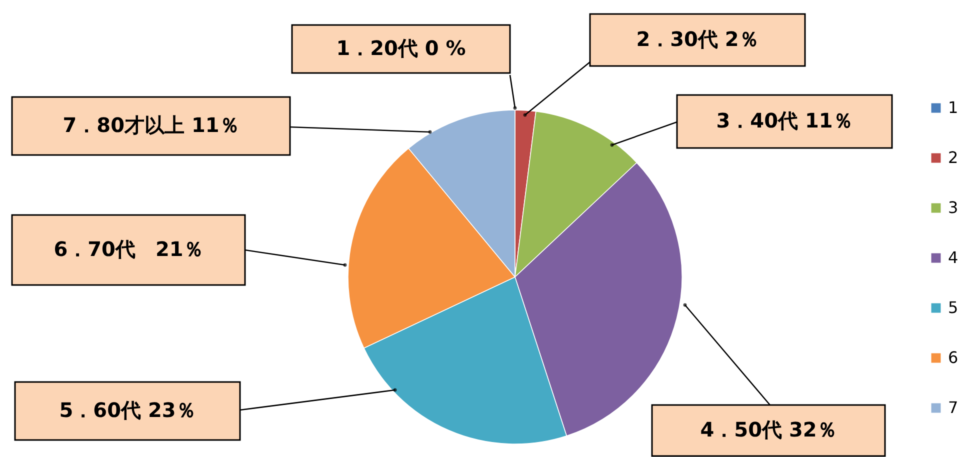 The image size is (971, 457). I want to click on text: 4．50代 32％, so click(768, 430).